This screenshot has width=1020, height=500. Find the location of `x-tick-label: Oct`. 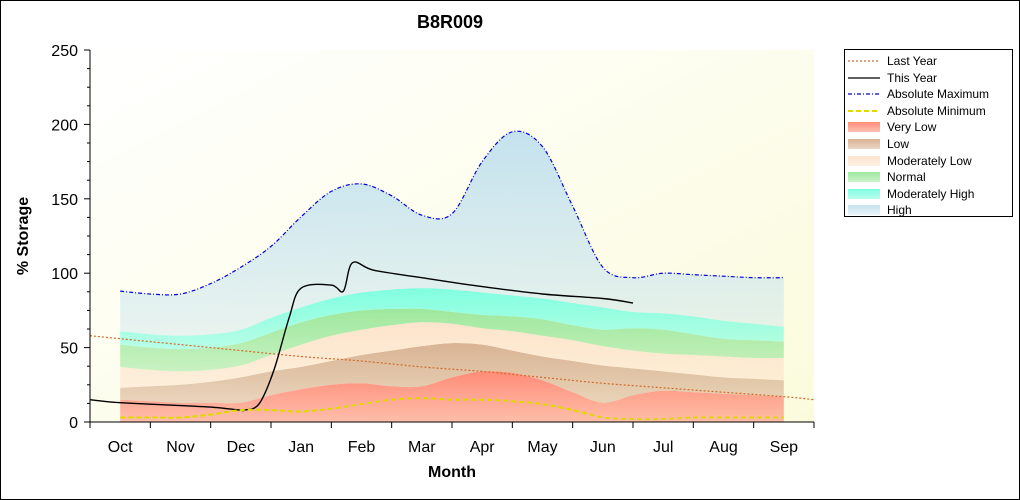

x-tick-label: Oct is located at coordinates (120, 447).